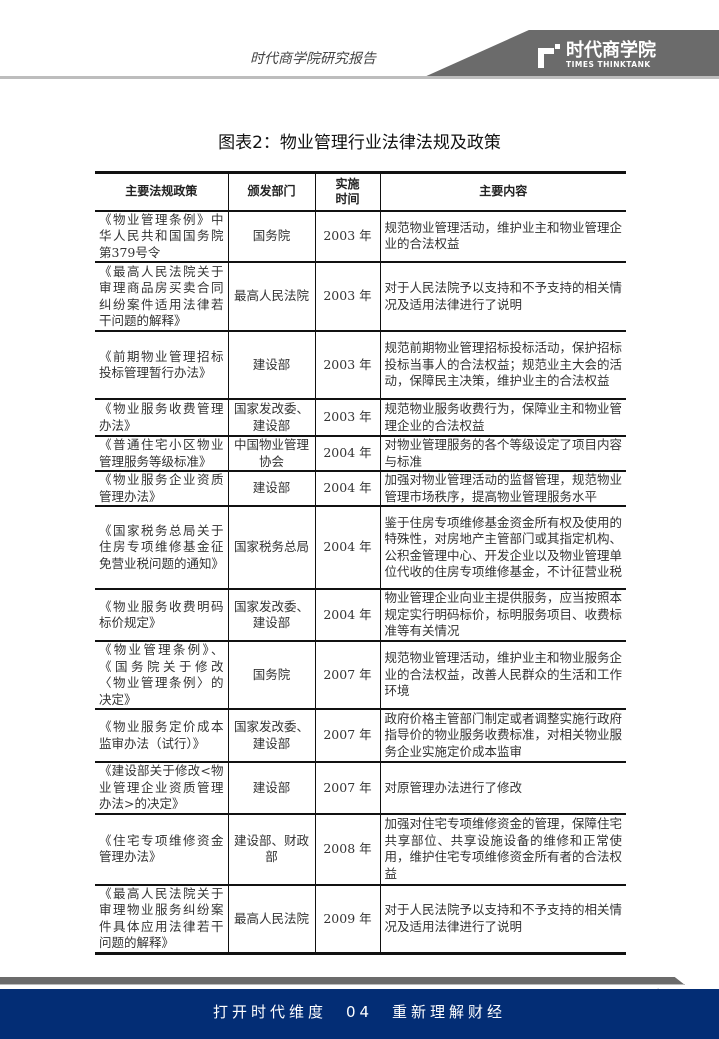 This screenshot has width=719, height=1039. What do you see at coordinates (347, 919) in the screenshot?
I see `effective-year: 2009 年` at bounding box center [347, 919].